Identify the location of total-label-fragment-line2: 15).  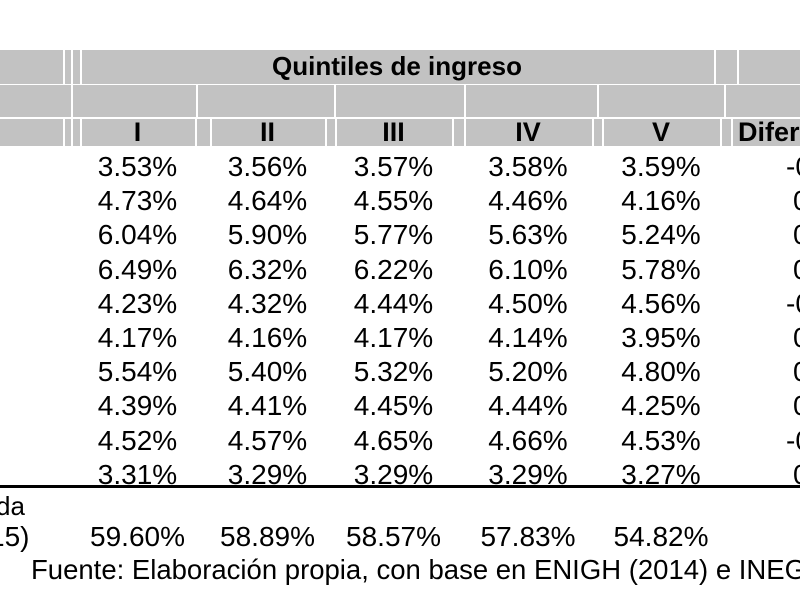
(15, 536).